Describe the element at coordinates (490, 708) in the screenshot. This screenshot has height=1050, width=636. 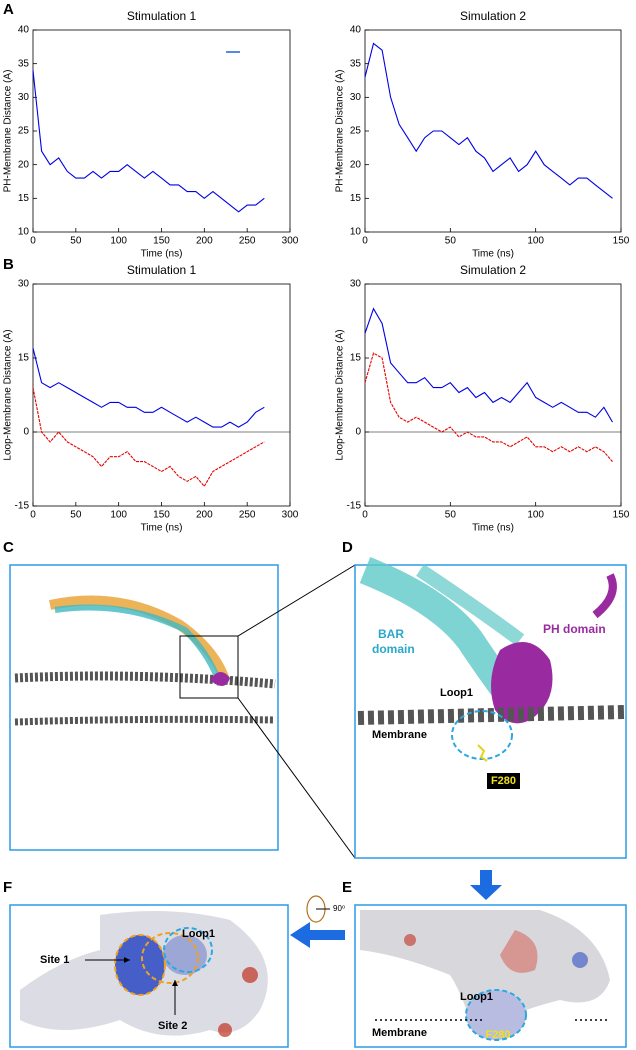
I see `panel-d: BAR domain PH domain Loop1 Membrane F280` at that location.